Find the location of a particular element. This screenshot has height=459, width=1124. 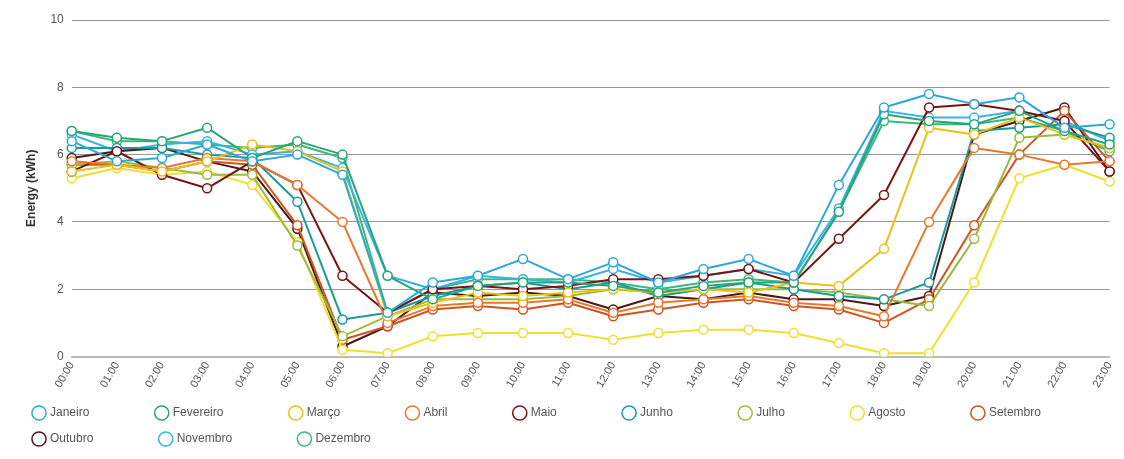

legend-label: Junho is located at coordinates (683, 412).